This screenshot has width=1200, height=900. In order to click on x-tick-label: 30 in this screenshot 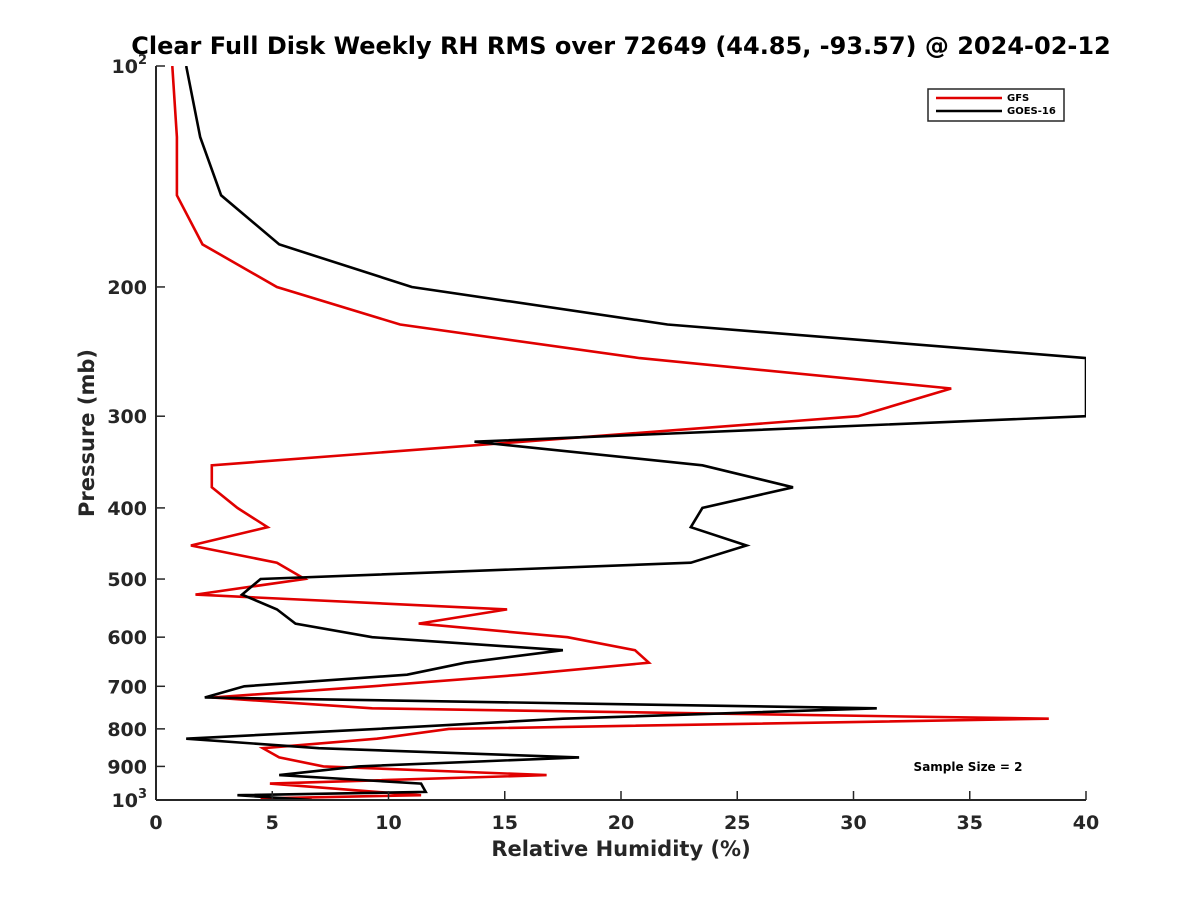, I will do `click(853, 823)`.